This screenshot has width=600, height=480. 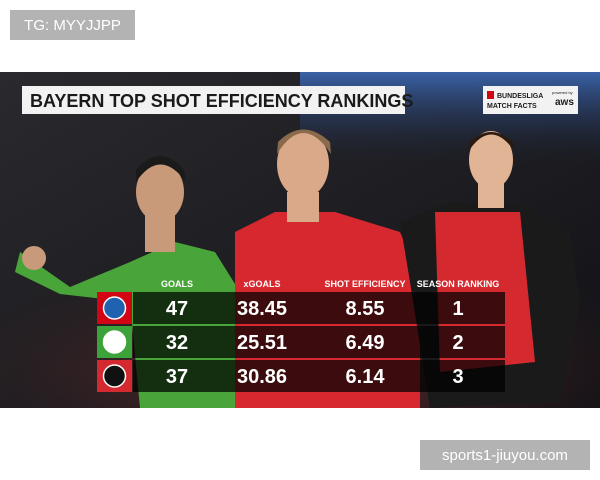 I want to click on cell-value: 6.49, so click(x=365, y=343).